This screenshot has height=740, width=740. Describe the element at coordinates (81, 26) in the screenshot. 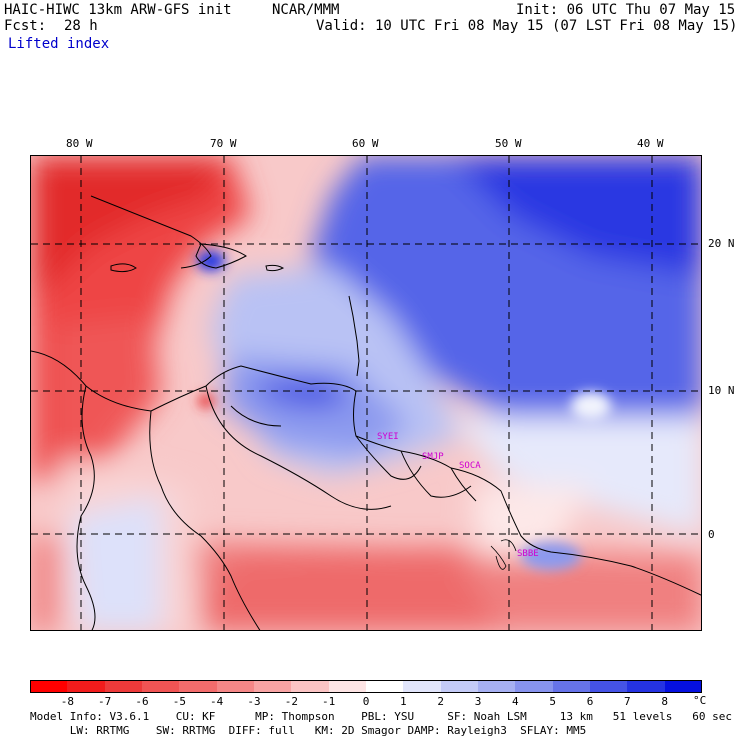

I see `forecast-hour: 28 h` at that location.